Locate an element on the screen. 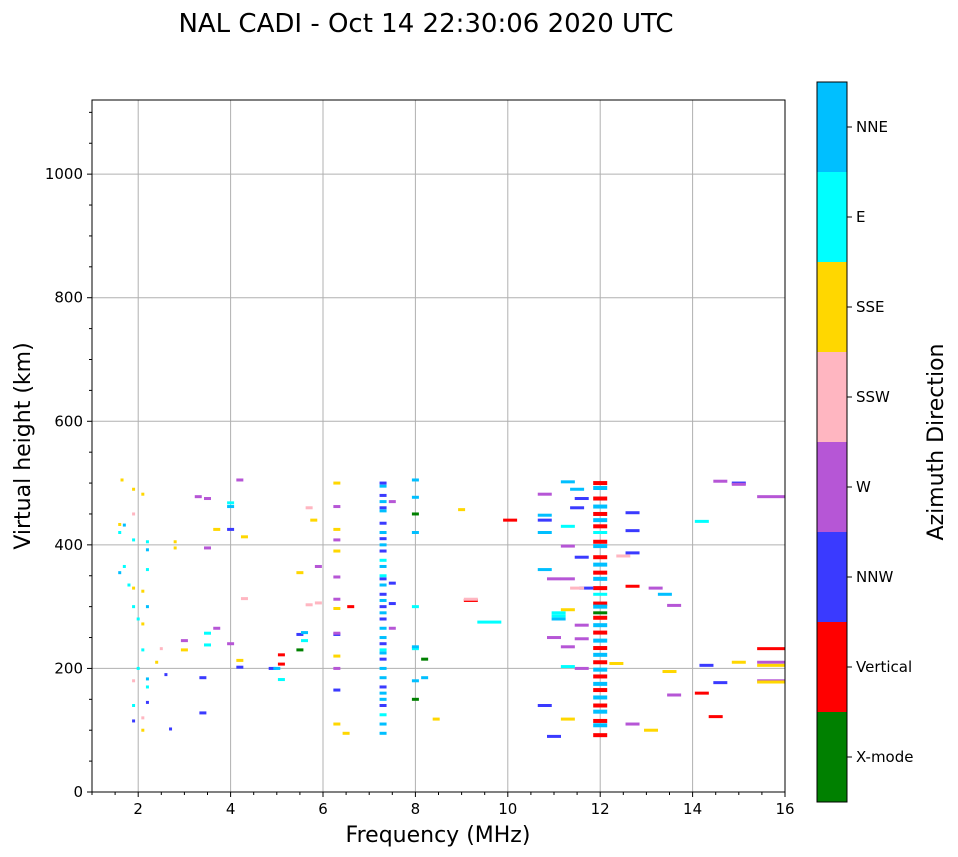 The image size is (958, 857). x-tick-label: 14 is located at coordinates (692, 809).